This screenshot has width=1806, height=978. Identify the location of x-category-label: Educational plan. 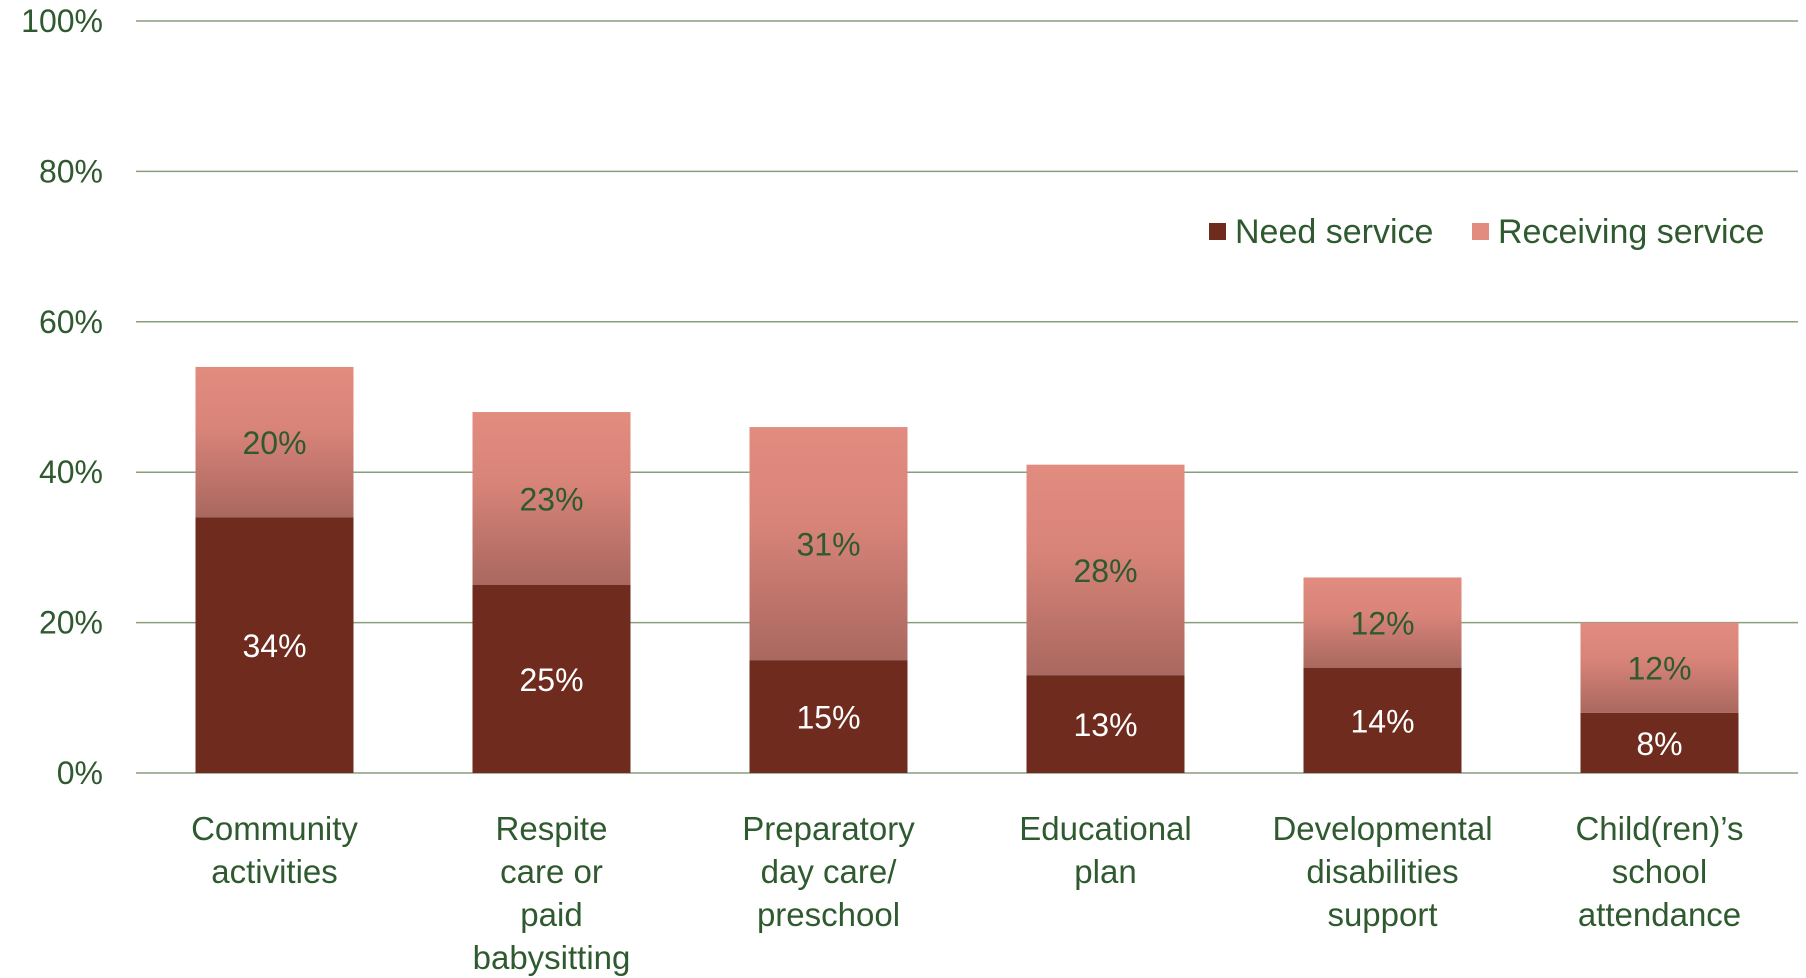
(1105, 850).